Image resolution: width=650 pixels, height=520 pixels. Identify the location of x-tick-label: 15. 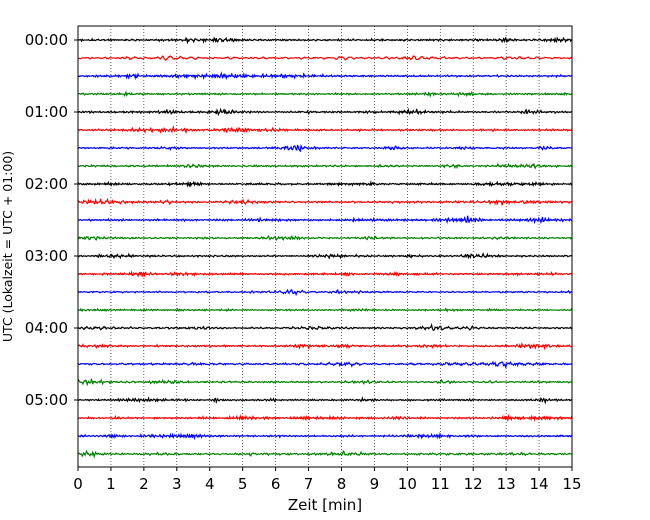
(571, 484).